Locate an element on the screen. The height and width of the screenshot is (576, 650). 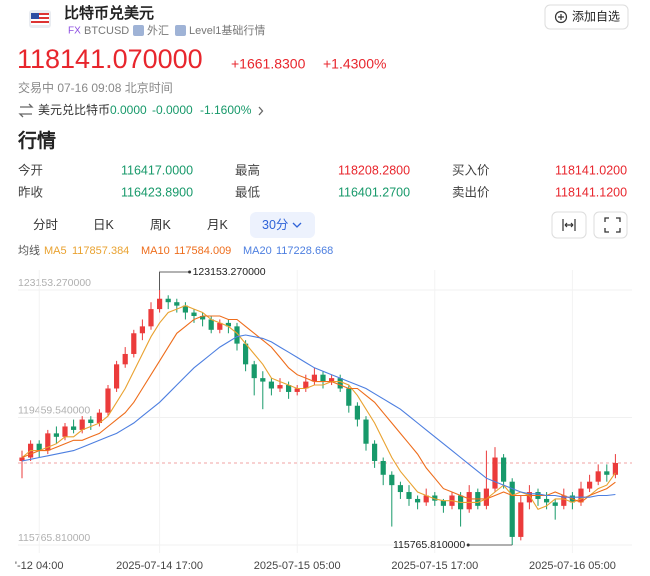
stat-label: 卖出价 is located at coordinates (471, 192).